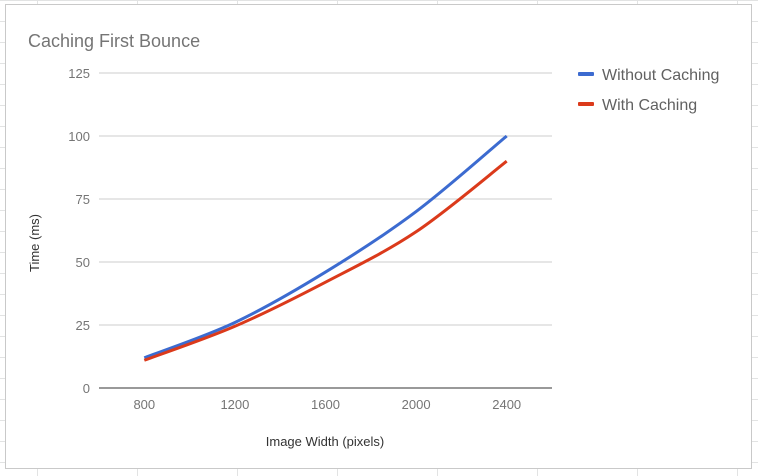  Describe the element at coordinates (79, 73) in the screenshot. I see `y-tick-label: 125` at that location.